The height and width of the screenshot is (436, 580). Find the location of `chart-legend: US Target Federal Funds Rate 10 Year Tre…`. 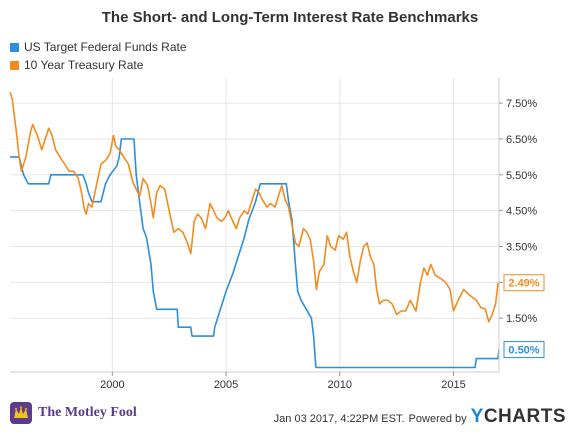

chart-legend: US Target Federal Funds Rate 10 Year Tre… is located at coordinates (98, 56).